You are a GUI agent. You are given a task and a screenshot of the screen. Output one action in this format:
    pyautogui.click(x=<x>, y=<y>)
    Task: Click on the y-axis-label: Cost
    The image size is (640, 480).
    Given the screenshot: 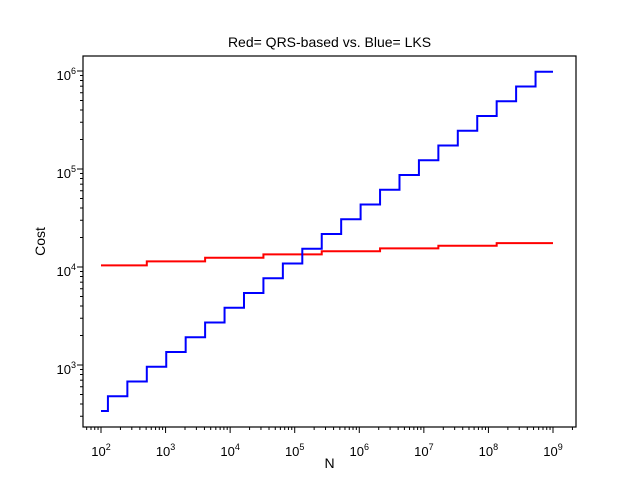 What is the action you would take?
    pyautogui.click(x=40, y=241)
    